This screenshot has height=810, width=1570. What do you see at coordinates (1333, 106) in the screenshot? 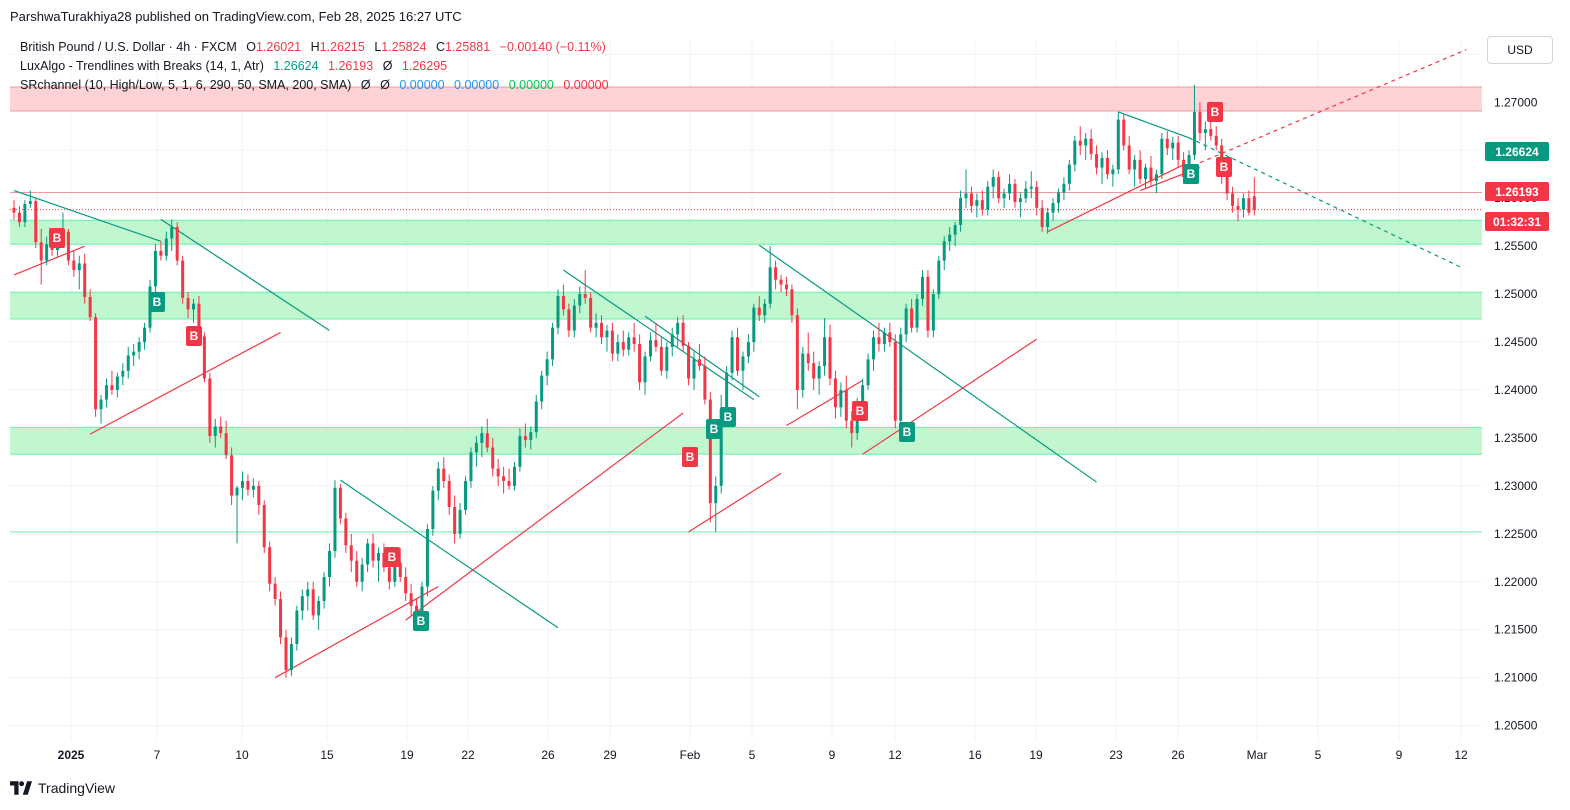
I see `trendline-ext` at bounding box center [1333, 106].